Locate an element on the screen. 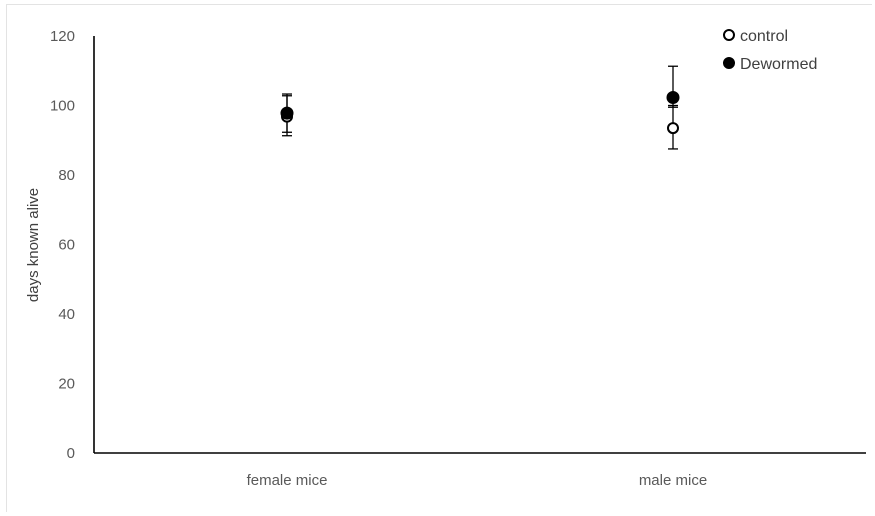 The image size is (875, 516). data-points is located at coordinates (480, 113).